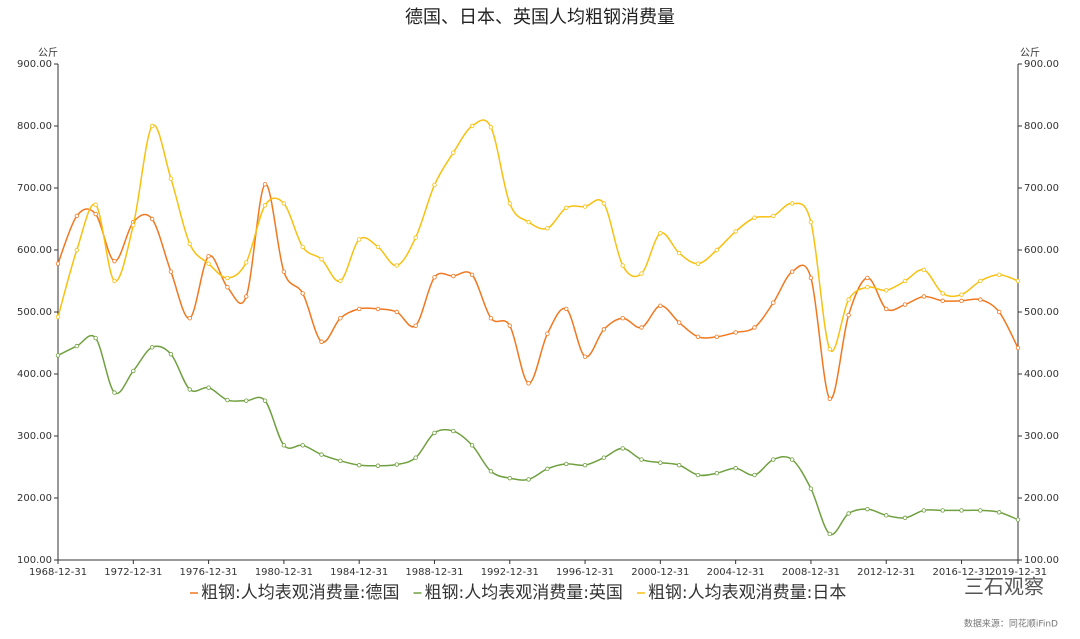  Describe the element at coordinates (811, 572) in the screenshot. I see `x-tick-label: 2008-12-31` at that location.